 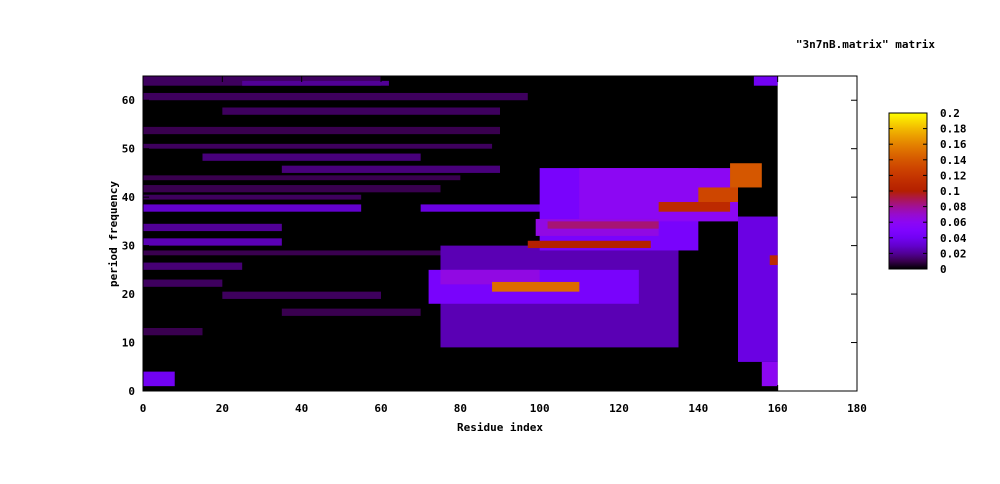 What do you see at coordinates (380, 408) in the screenshot?
I see `x-tick-label: 60` at bounding box center [380, 408].